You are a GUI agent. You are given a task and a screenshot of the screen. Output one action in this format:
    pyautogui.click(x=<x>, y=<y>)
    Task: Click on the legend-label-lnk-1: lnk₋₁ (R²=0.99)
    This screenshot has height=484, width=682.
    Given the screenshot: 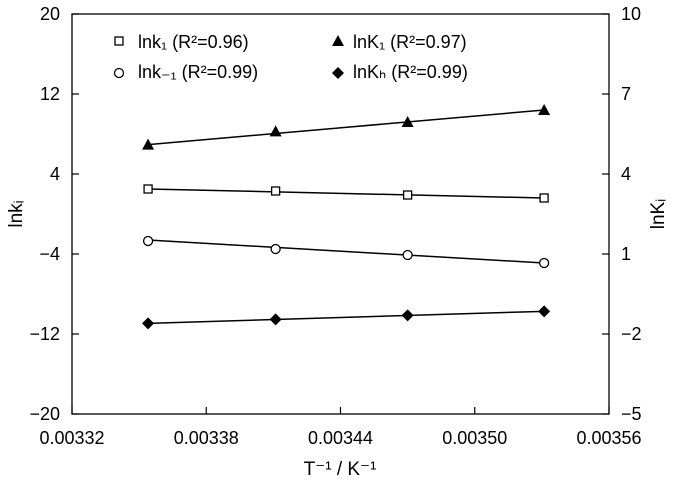 What is the action you would take?
    pyautogui.click(x=198, y=72)
    